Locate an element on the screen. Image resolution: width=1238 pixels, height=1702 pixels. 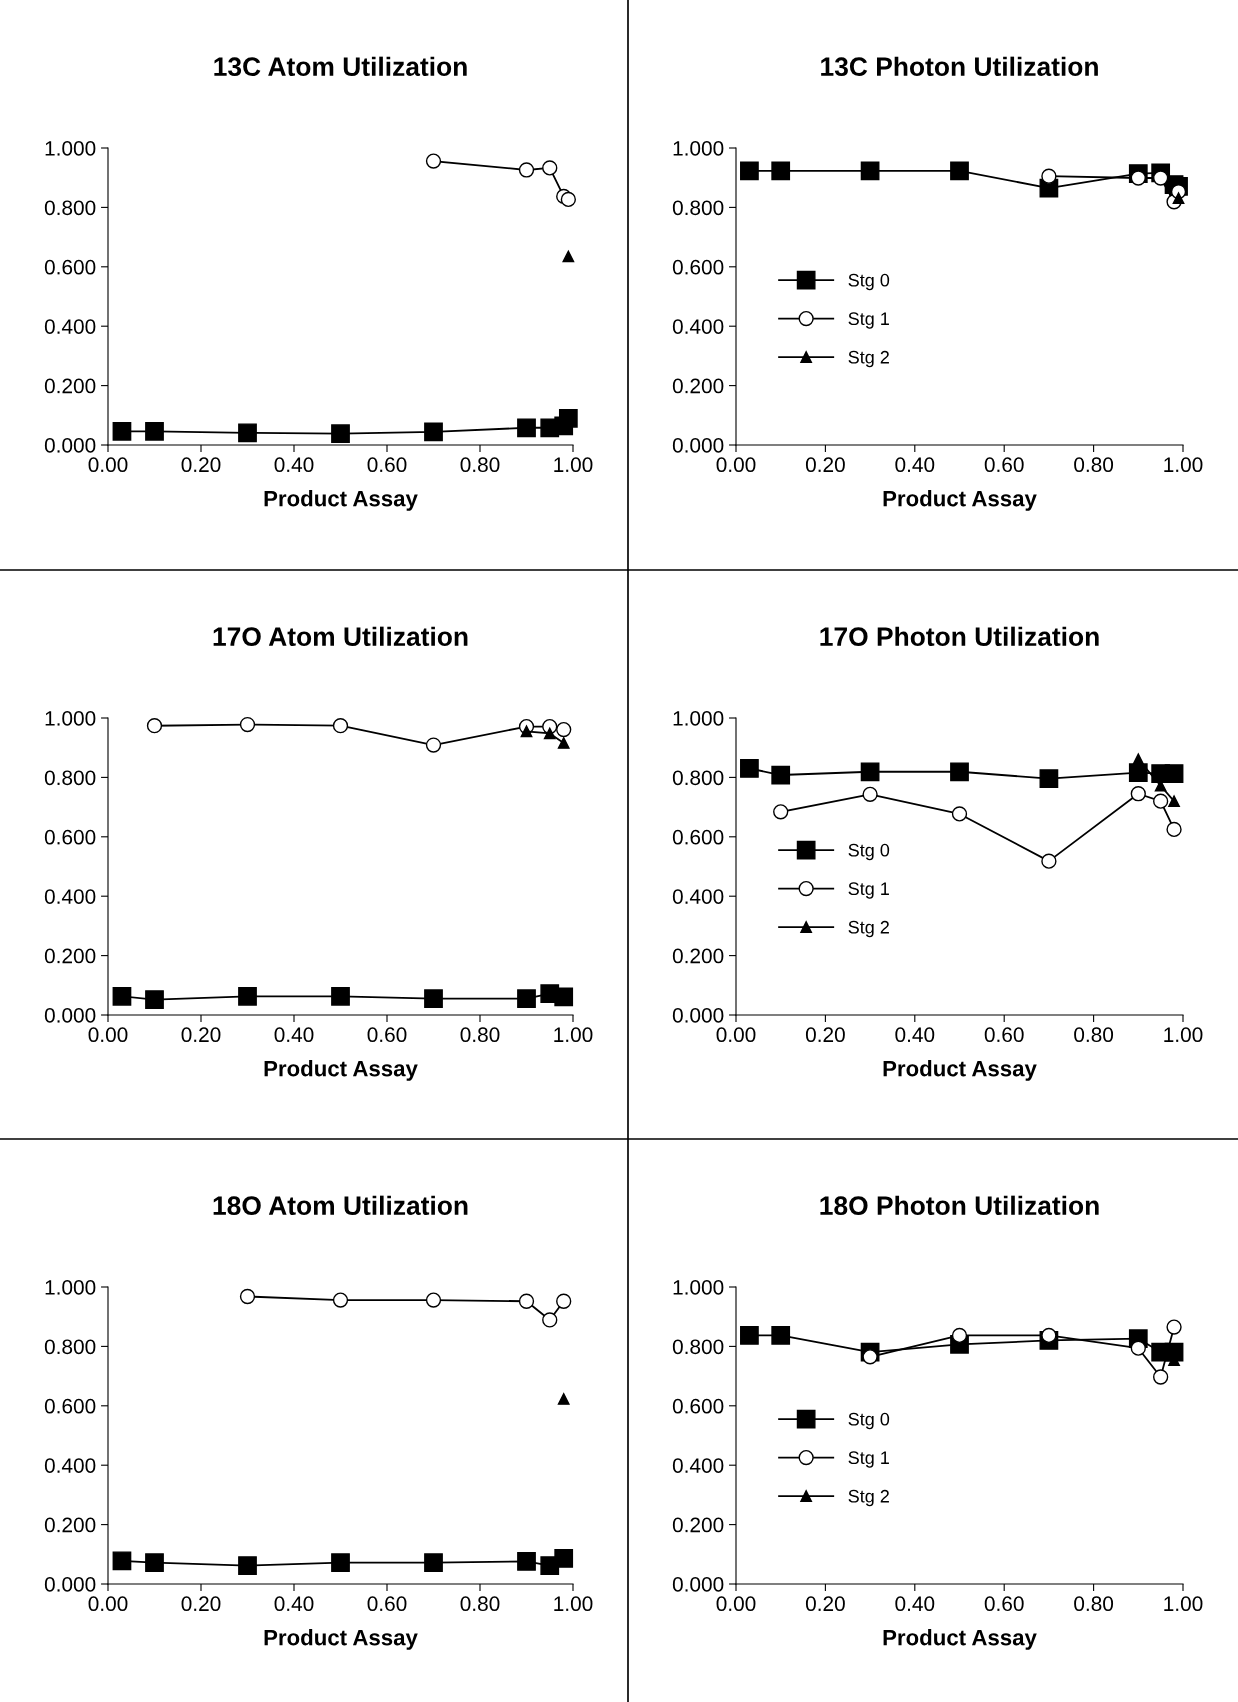
chart-title: 17O Photon Utilization is located at coordinates (959, 636).